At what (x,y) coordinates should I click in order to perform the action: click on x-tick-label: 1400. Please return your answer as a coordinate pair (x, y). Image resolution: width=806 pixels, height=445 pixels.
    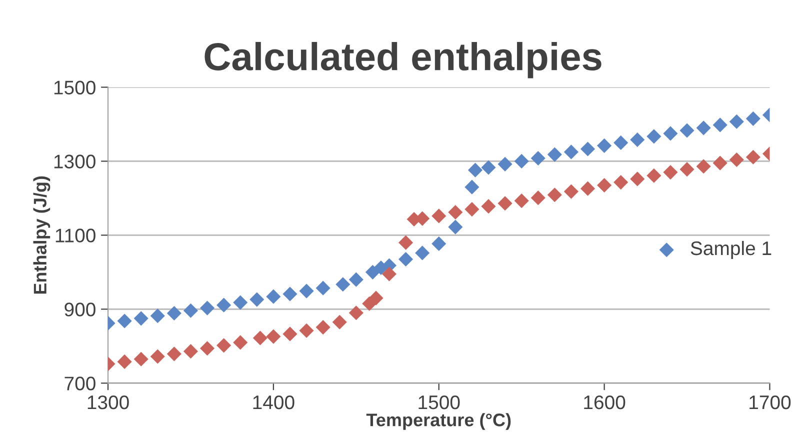
    Looking at the image, I should click on (273, 402).